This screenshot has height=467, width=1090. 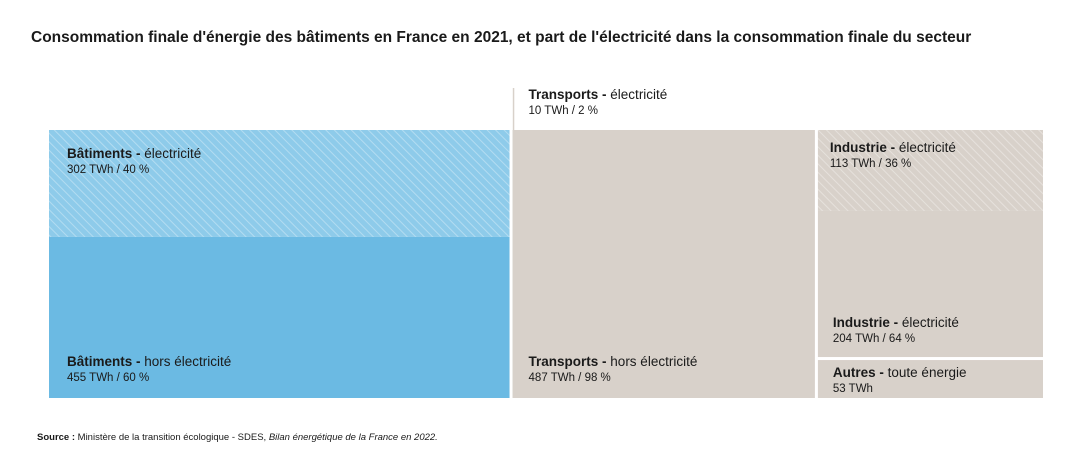 What do you see at coordinates (896, 322) in the screenshot?
I see `cell-label-5: Industrie - électricité` at bounding box center [896, 322].